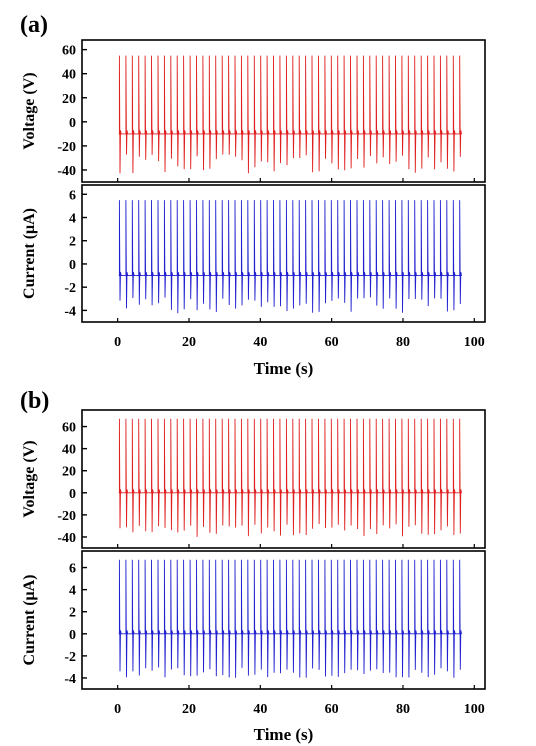 This screenshot has height=746, width=536. What do you see at coordinates (34, 25) in the screenshot?
I see `panel-label: (a)` at bounding box center [34, 25].